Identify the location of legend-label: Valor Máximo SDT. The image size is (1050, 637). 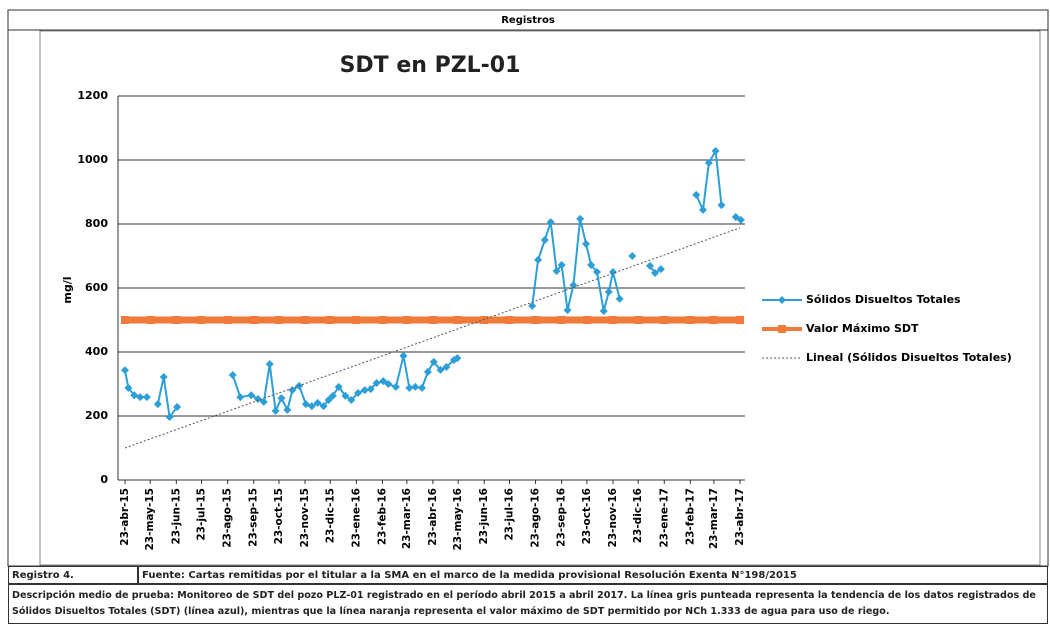
(862, 328).